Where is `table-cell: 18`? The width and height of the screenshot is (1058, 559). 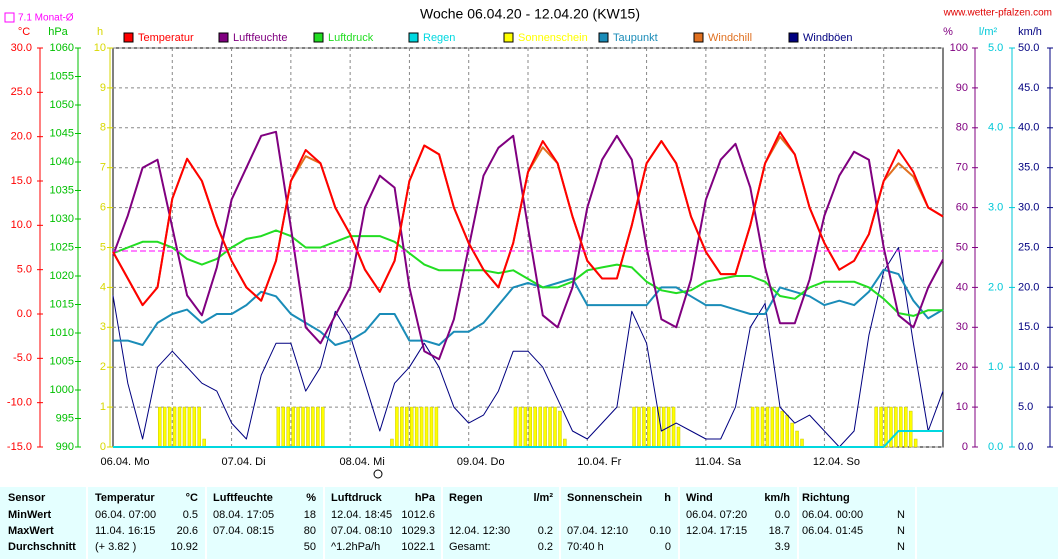
table-cell: 18 is located at coordinates (309, 515).